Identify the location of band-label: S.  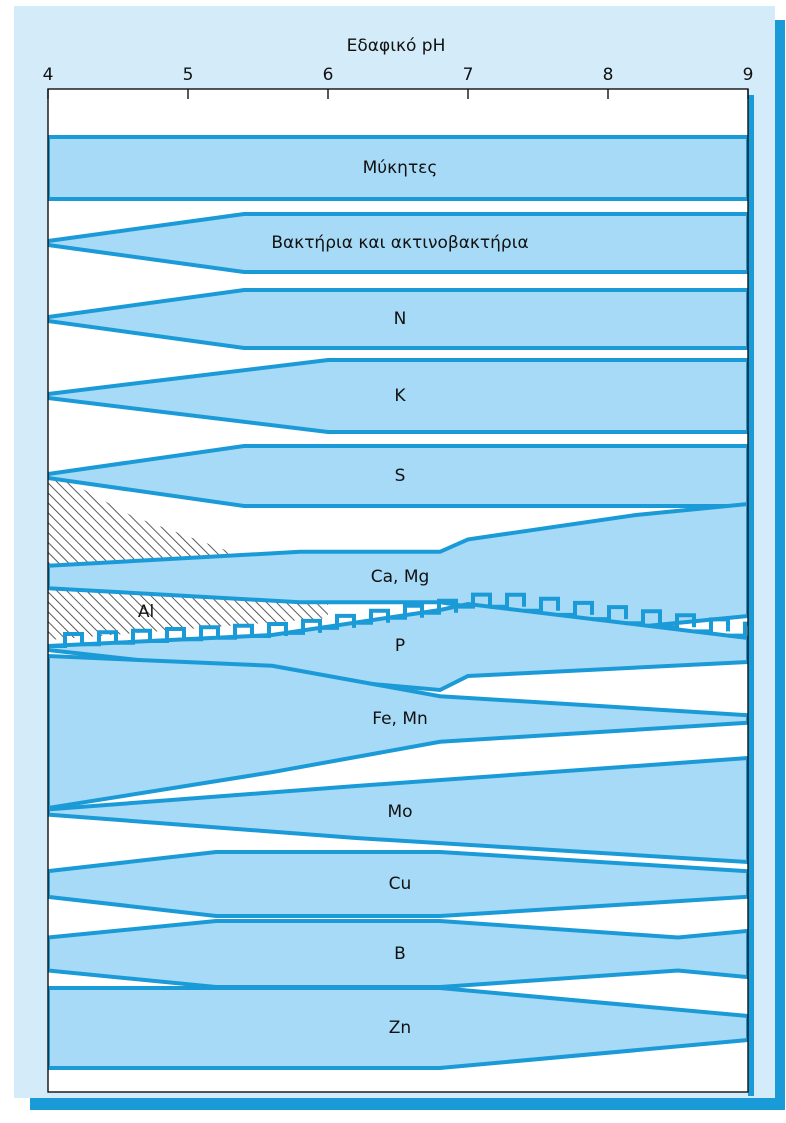
(400, 476).